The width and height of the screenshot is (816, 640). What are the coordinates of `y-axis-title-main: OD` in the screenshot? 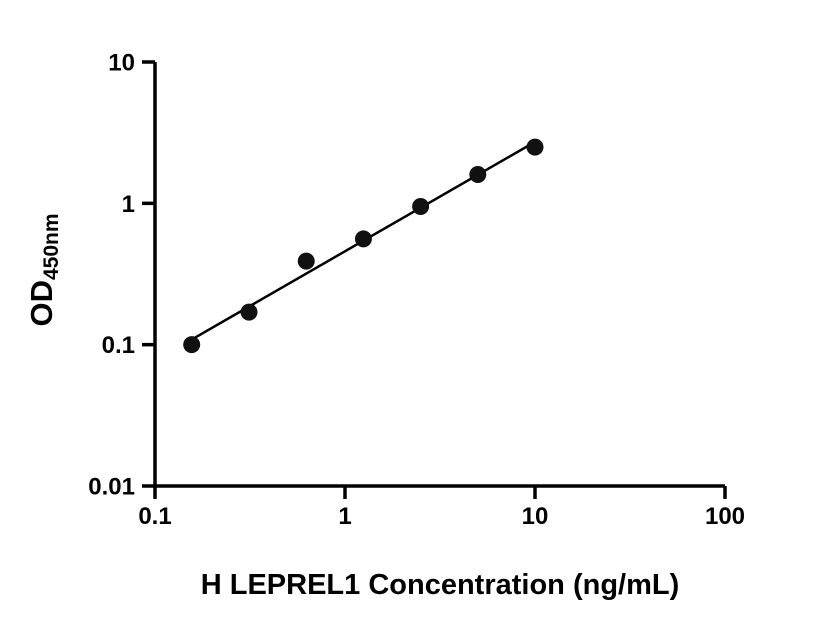 It's located at (41, 303).